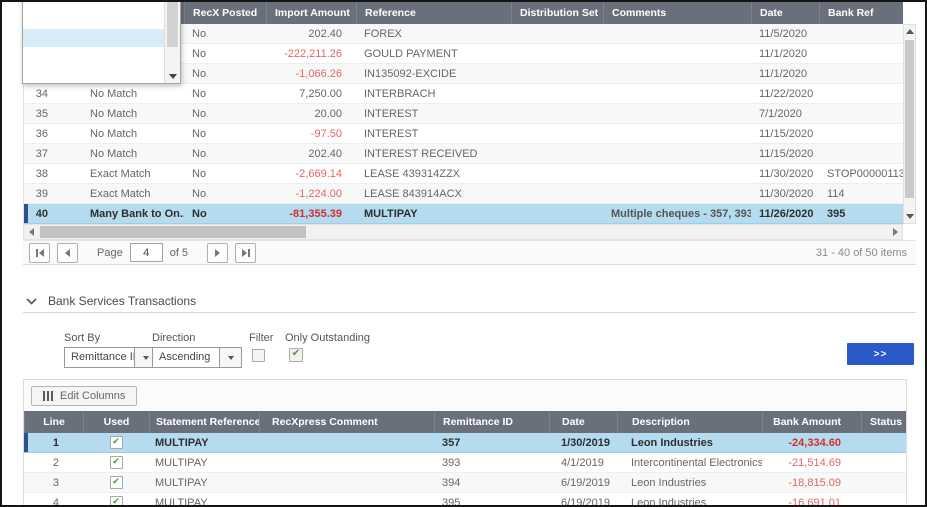 The image size is (927, 507). I want to click on statement-reference-cell: MULTIPAY, so click(181, 483).